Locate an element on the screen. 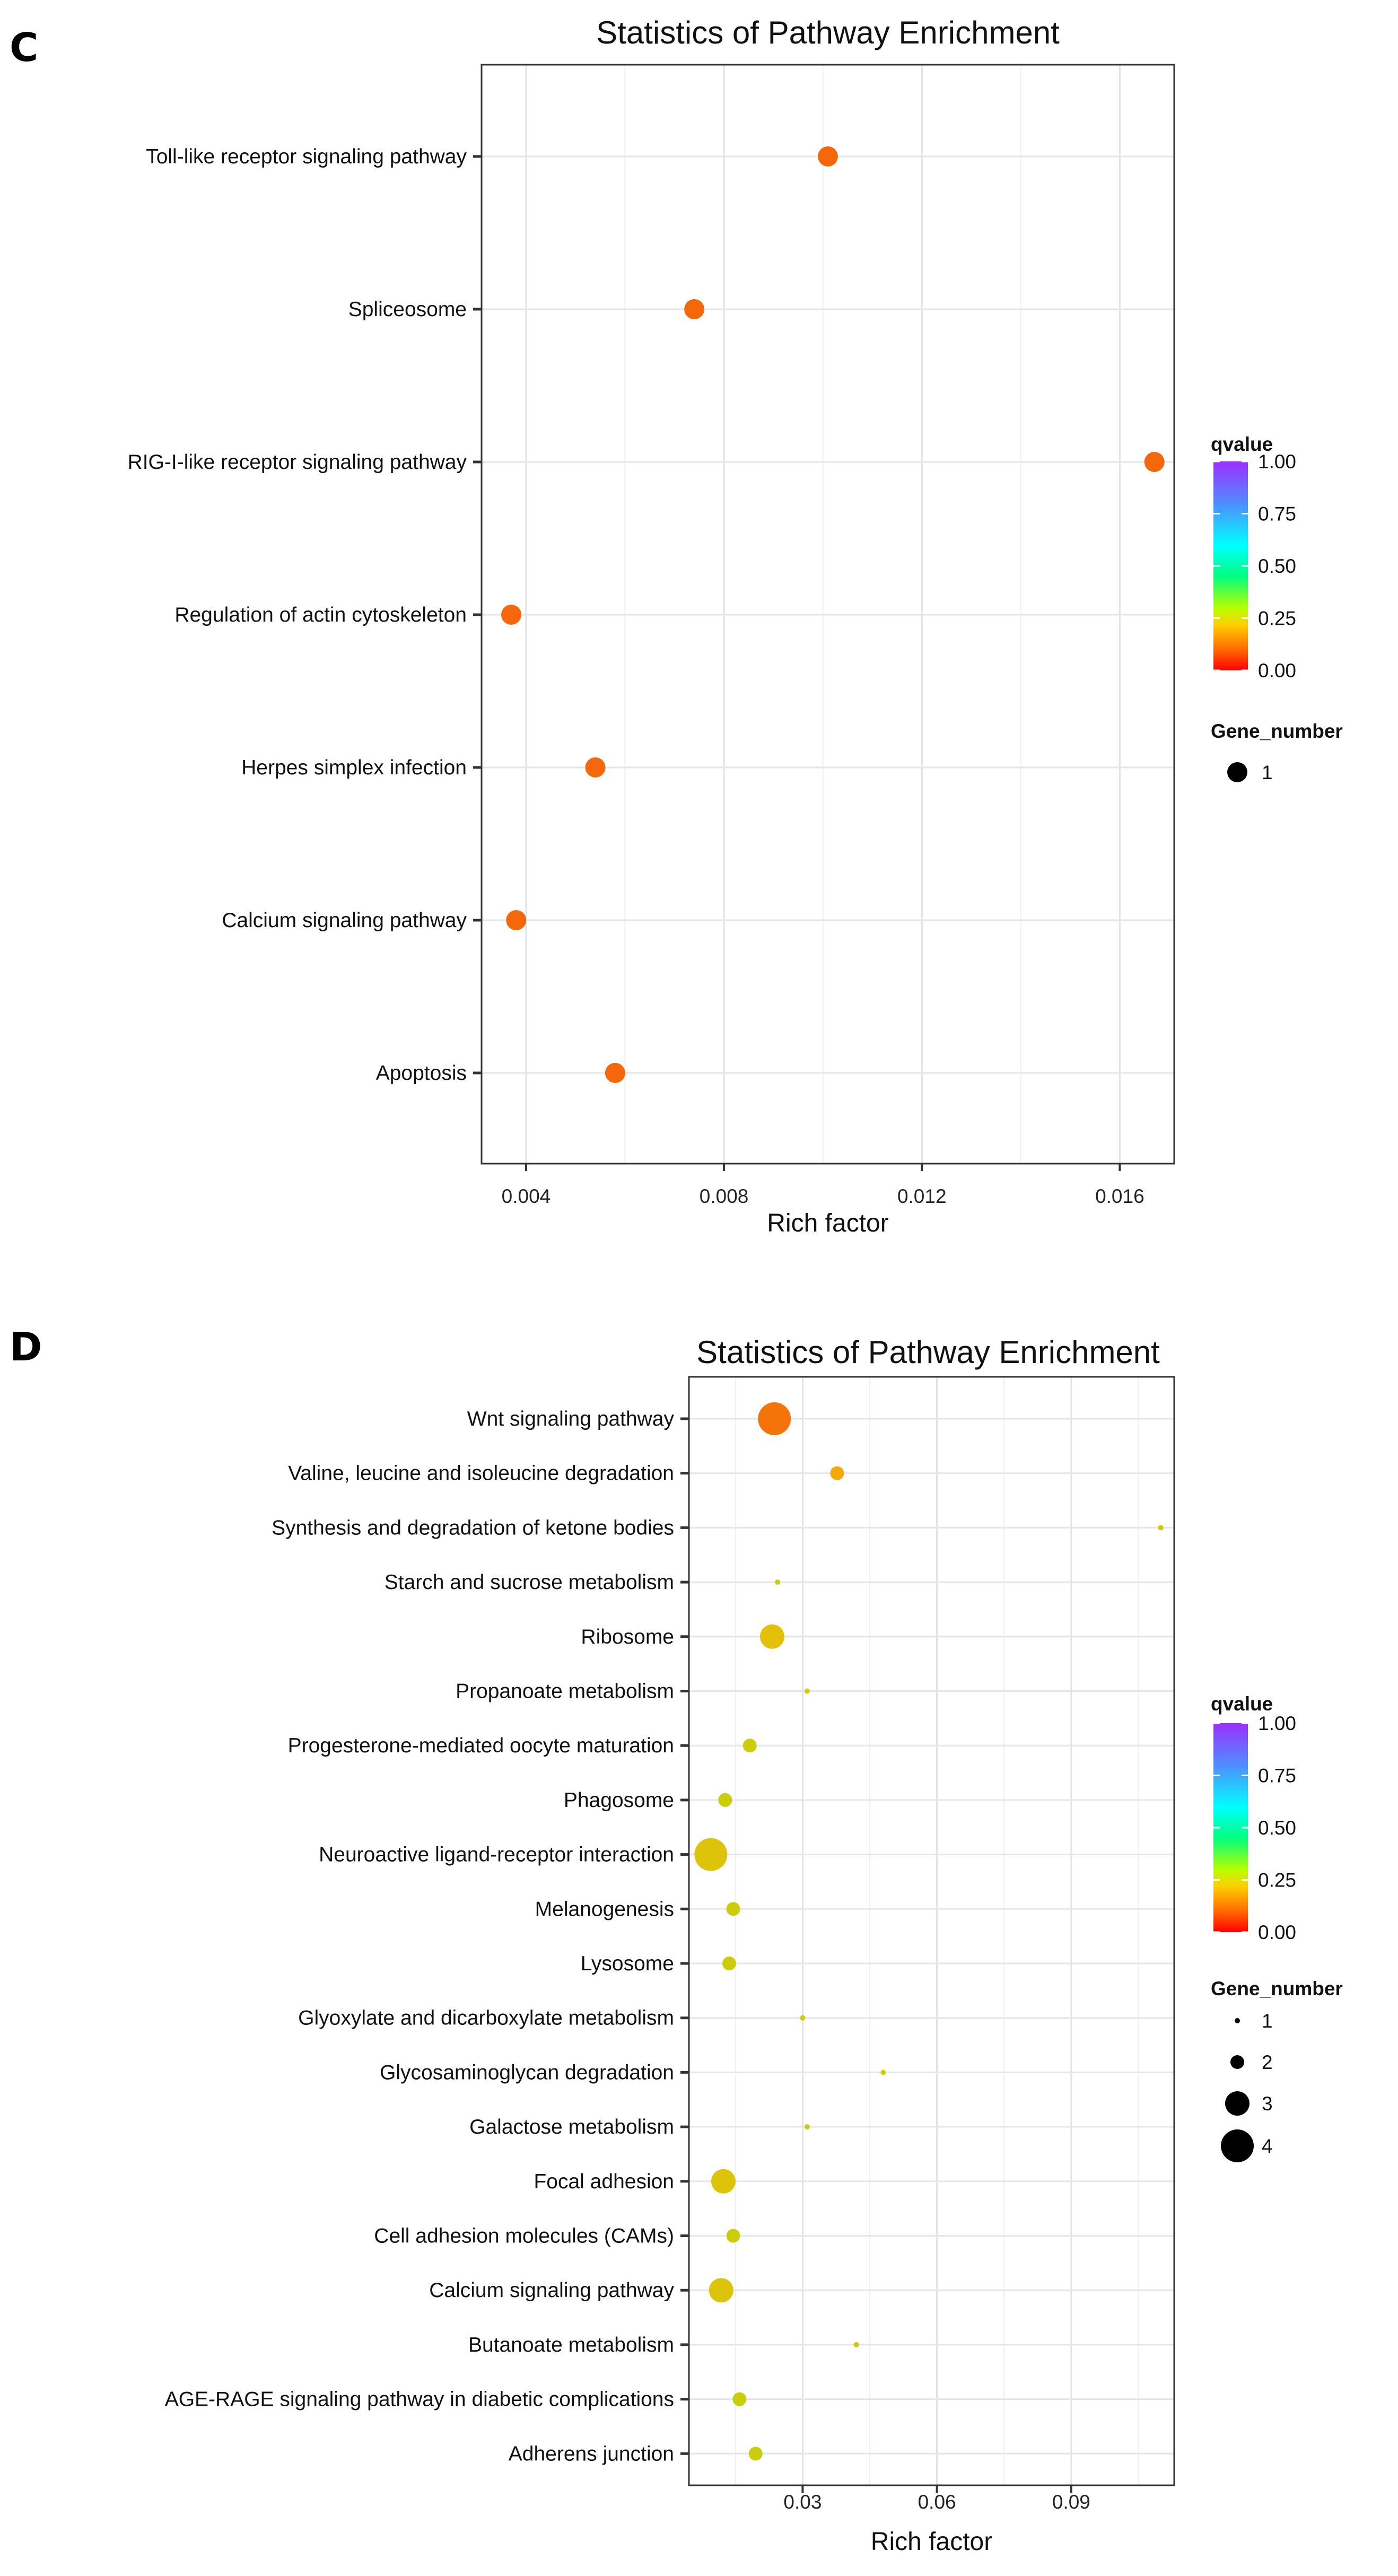  x-tick-label: 0.008 is located at coordinates (724, 1196).